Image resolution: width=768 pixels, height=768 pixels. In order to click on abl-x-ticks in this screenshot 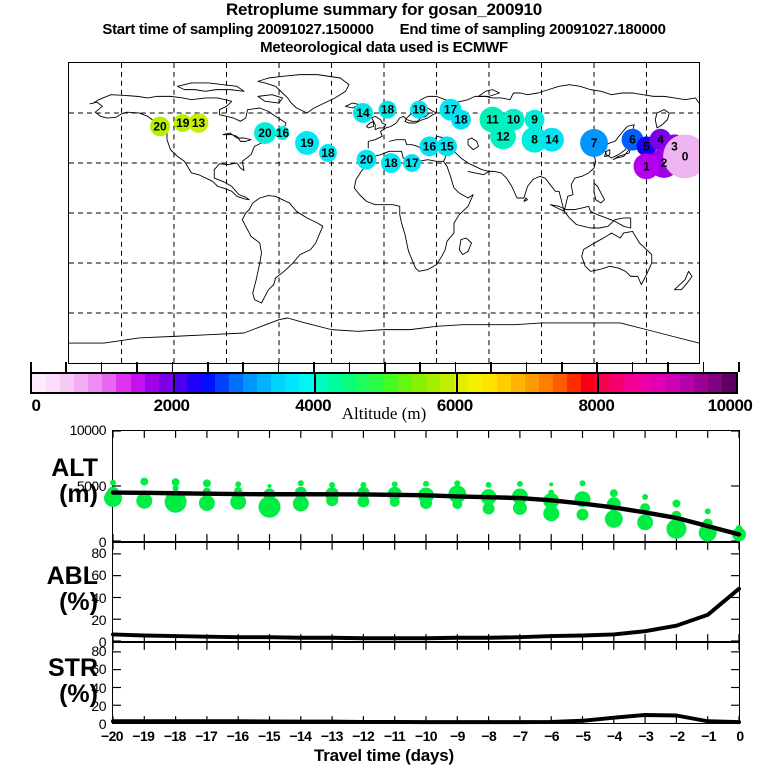, I will do `click(426, 592)`.